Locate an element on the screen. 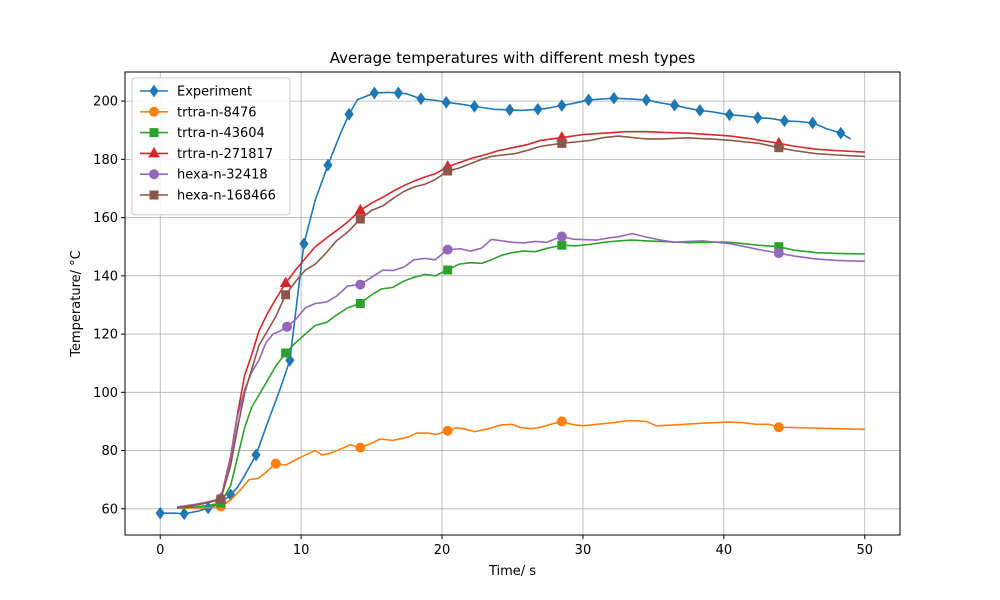  legend-entry: hexa-n-32418 is located at coordinates (204, 175).